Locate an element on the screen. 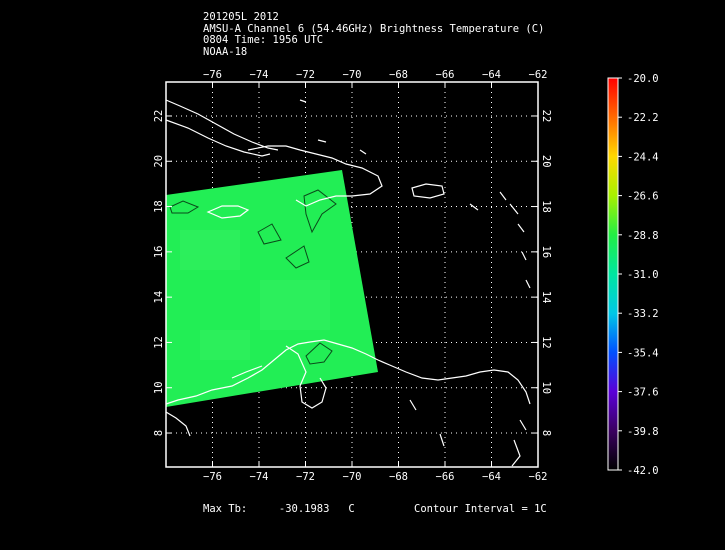  lat-label-left: 20 is located at coordinates (159, 161).